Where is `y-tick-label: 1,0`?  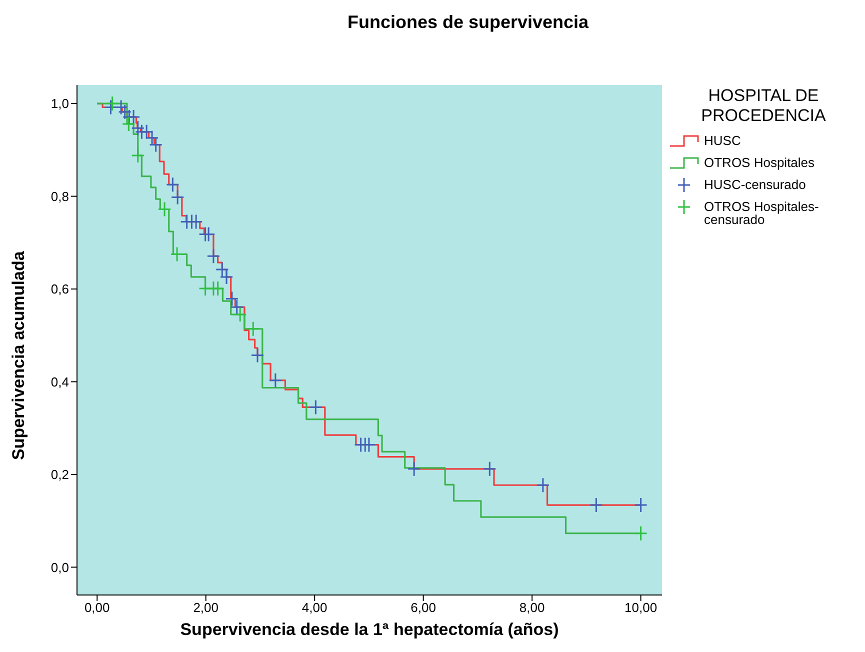 y-tick-label: 1,0 is located at coordinates (59, 104).